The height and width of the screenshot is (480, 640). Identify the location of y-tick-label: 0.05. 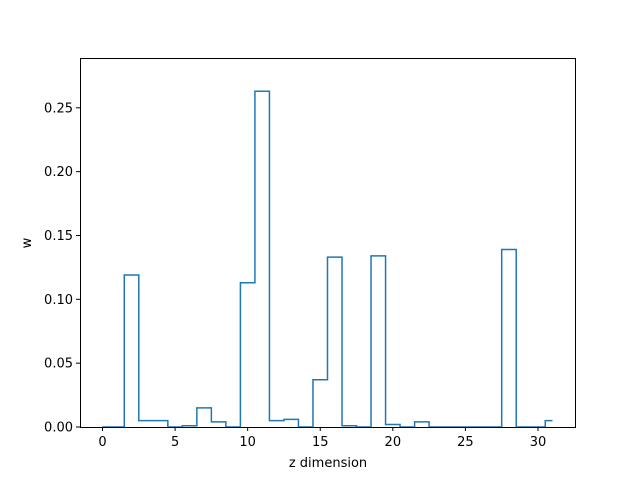
(58, 364).